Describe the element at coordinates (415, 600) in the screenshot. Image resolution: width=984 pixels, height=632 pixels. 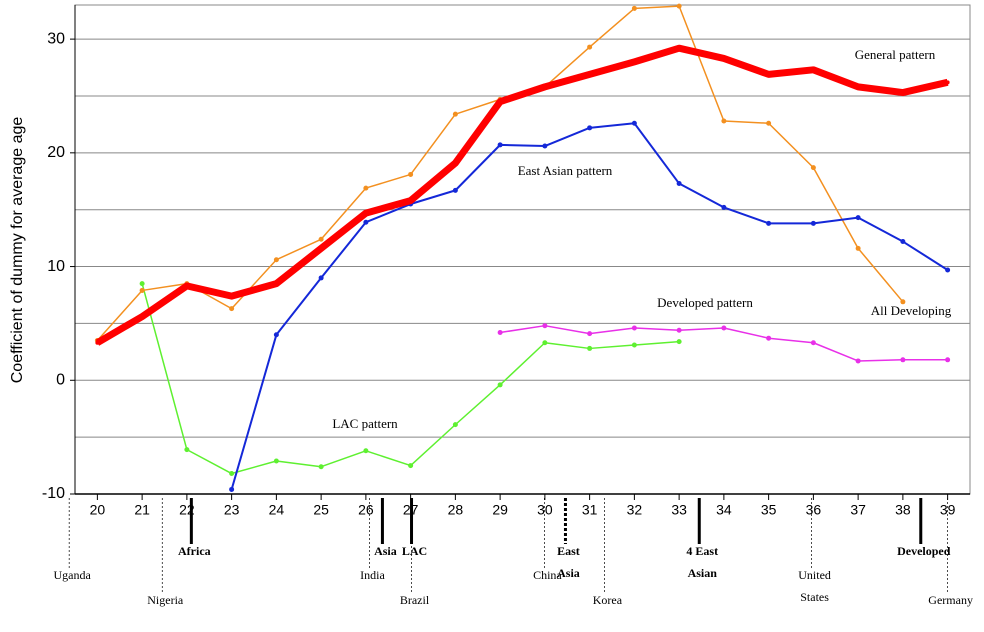
I see `annotation-label: Brazil` at that location.